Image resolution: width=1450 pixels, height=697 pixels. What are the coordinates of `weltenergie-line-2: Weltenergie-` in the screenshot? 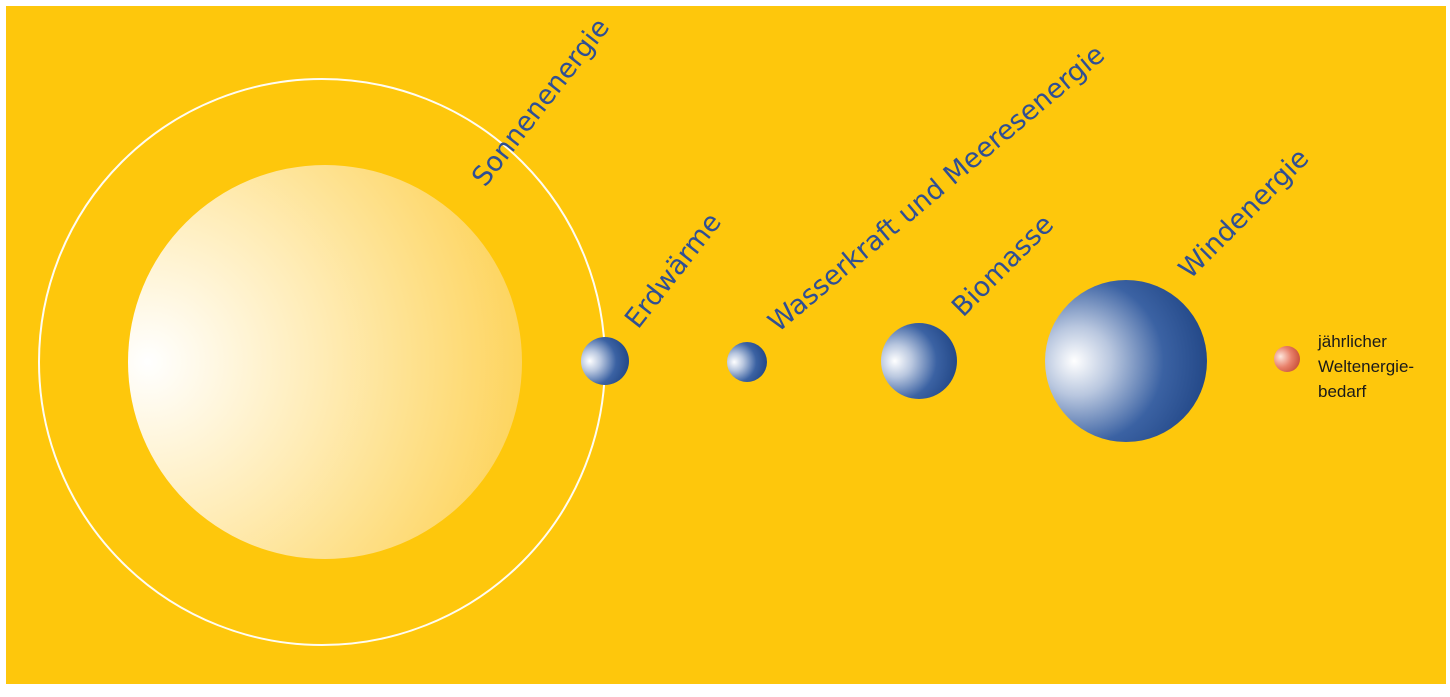 It's located at (1366, 366).